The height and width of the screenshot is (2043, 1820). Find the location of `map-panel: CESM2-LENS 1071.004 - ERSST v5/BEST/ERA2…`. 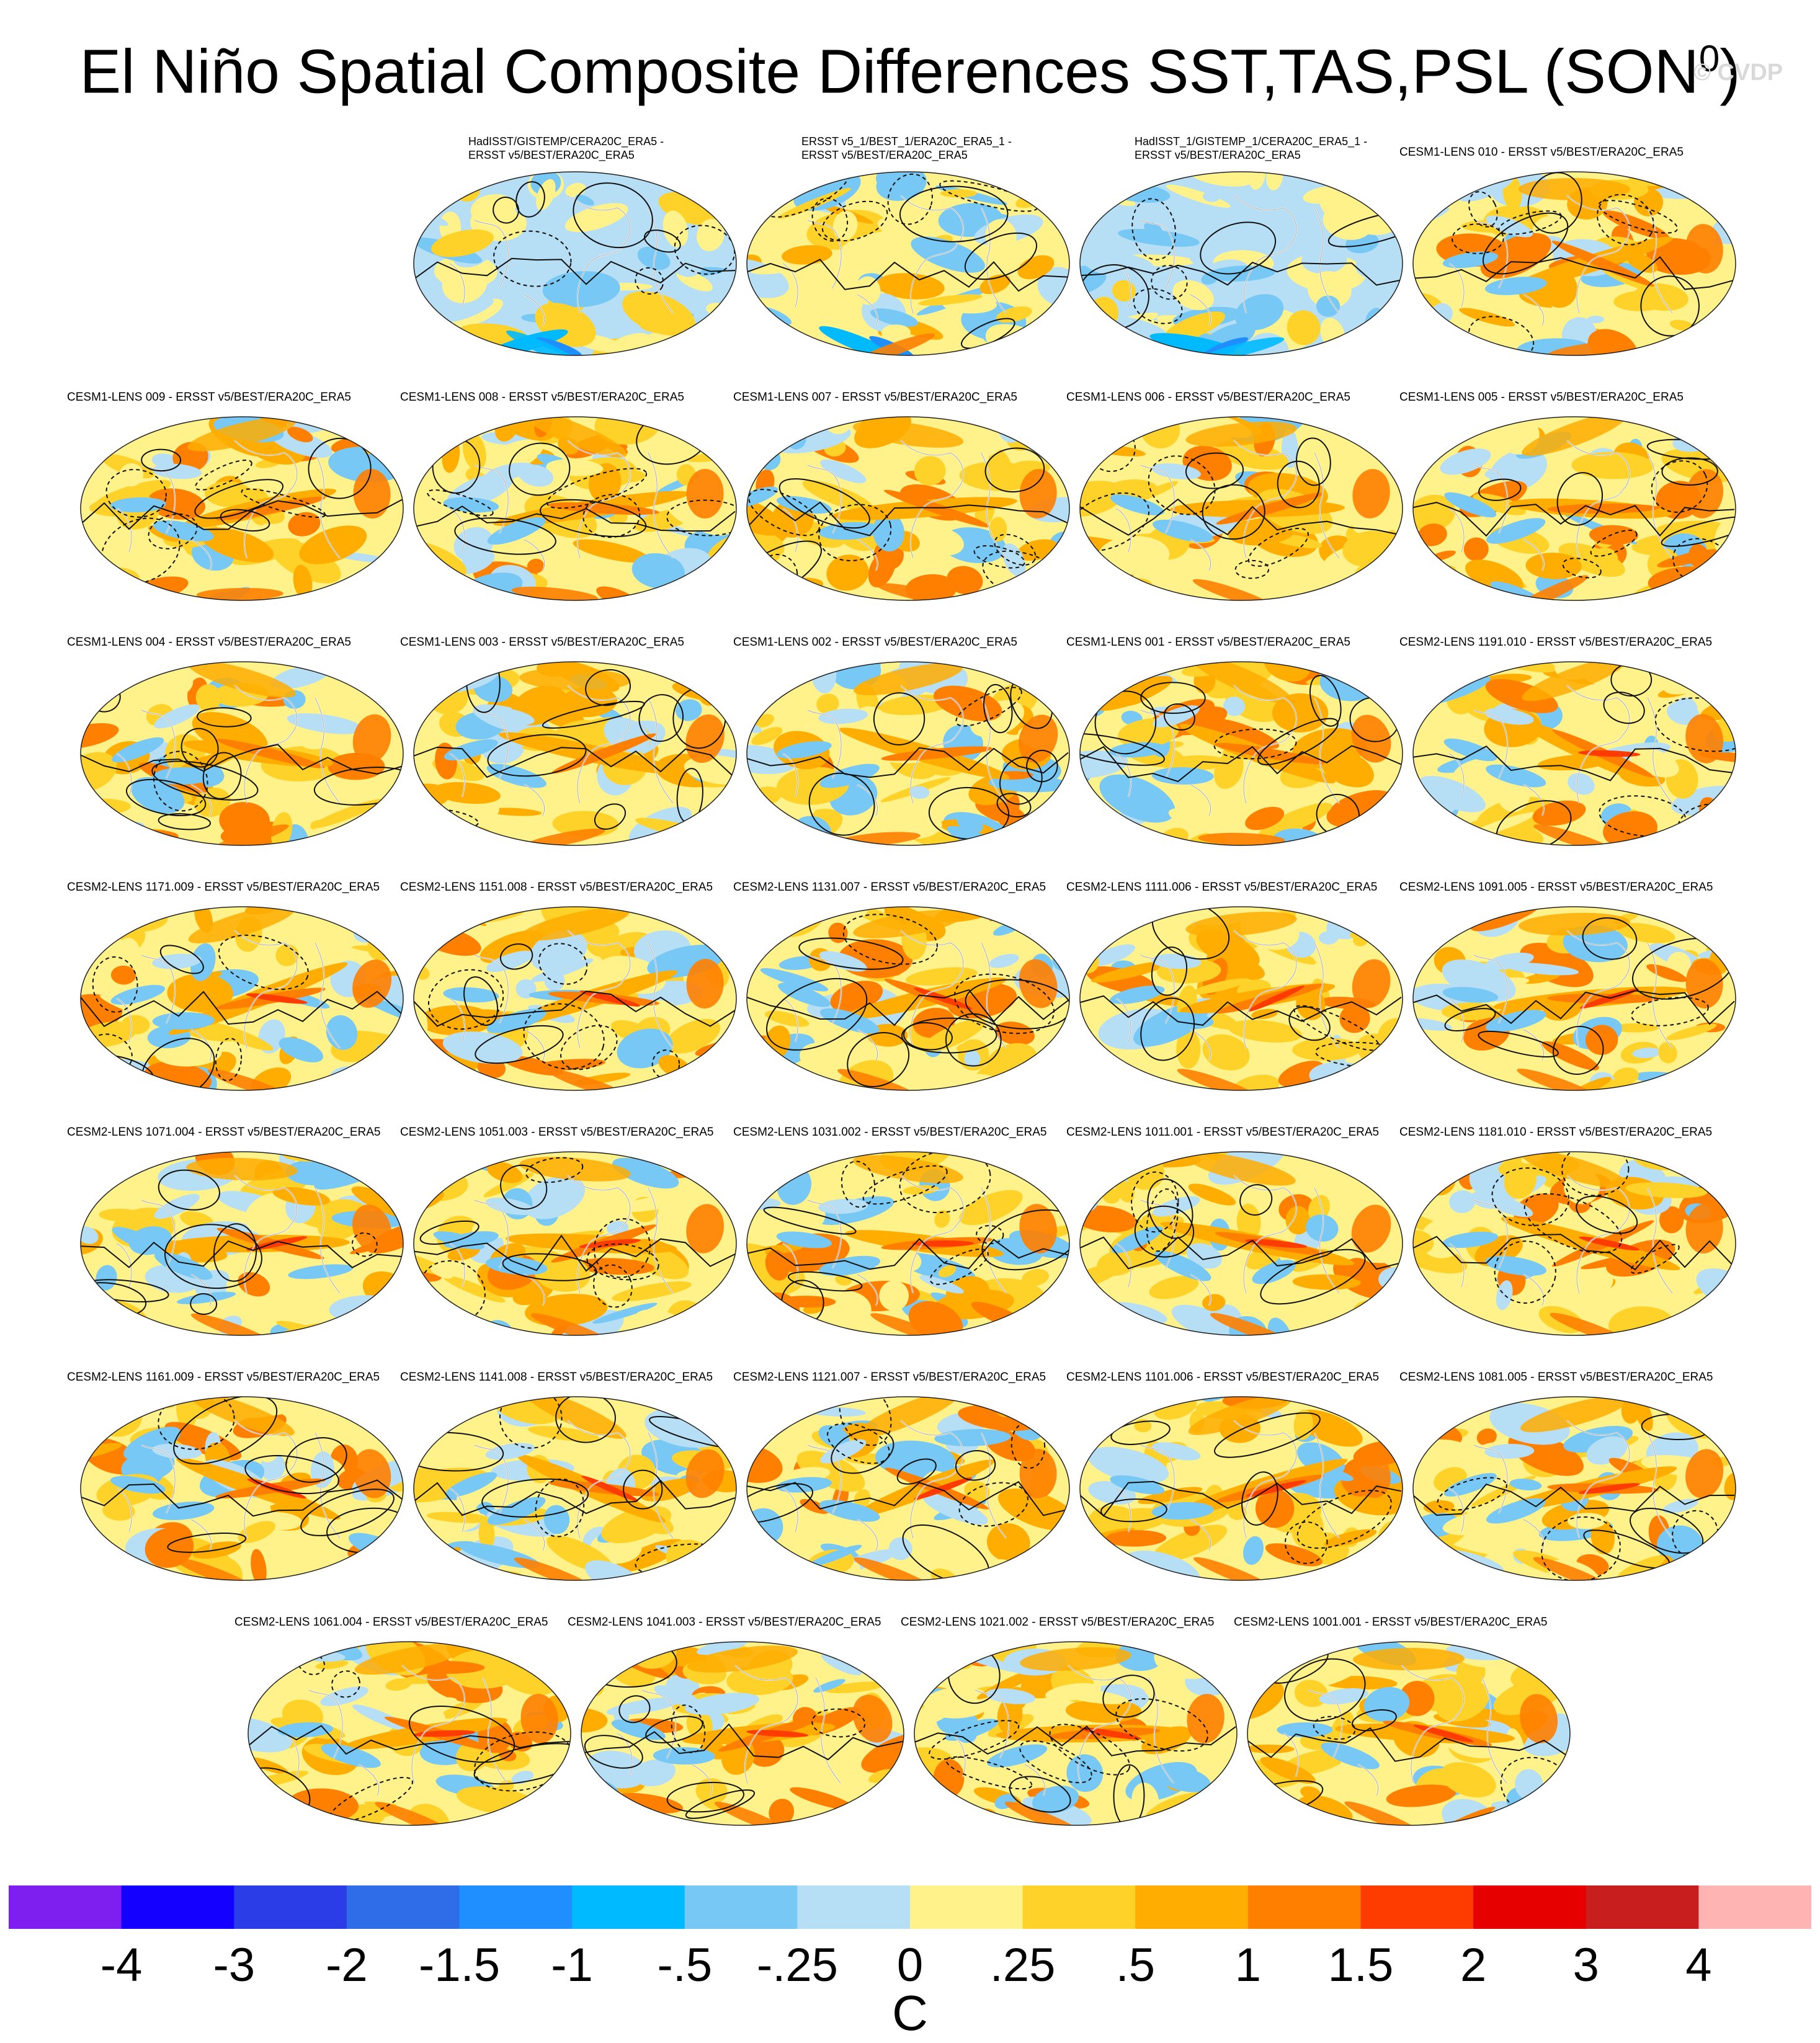

map-panel: CESM2-LENS 1071.004 - ERSST v5/BEST/ERA2… is located at coordinates (240, 1235).